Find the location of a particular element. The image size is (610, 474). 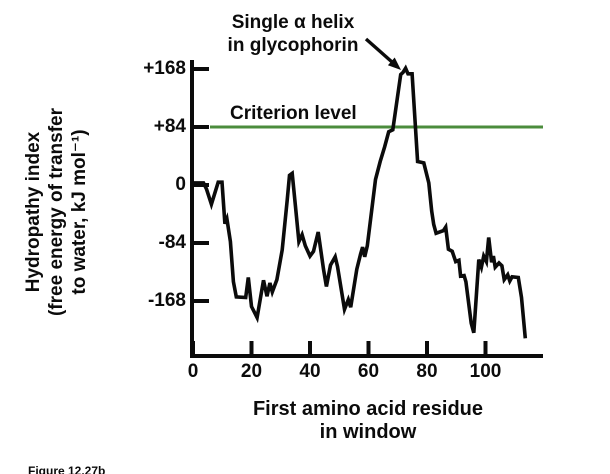

x-axis-label-line-2: in window is located at coordinates (368, 432).